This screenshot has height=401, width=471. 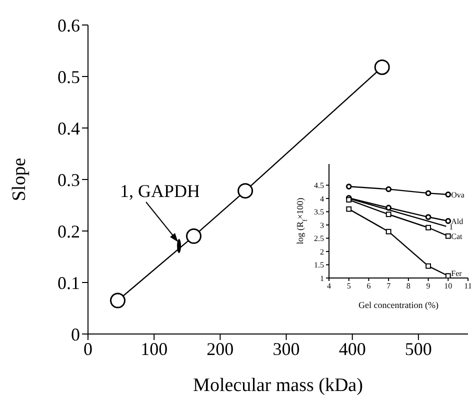 What do you see at coordinates (69, 180) in the screenshot?
I see `y-tick-label: 0.3` at bounding box center [69, 180].